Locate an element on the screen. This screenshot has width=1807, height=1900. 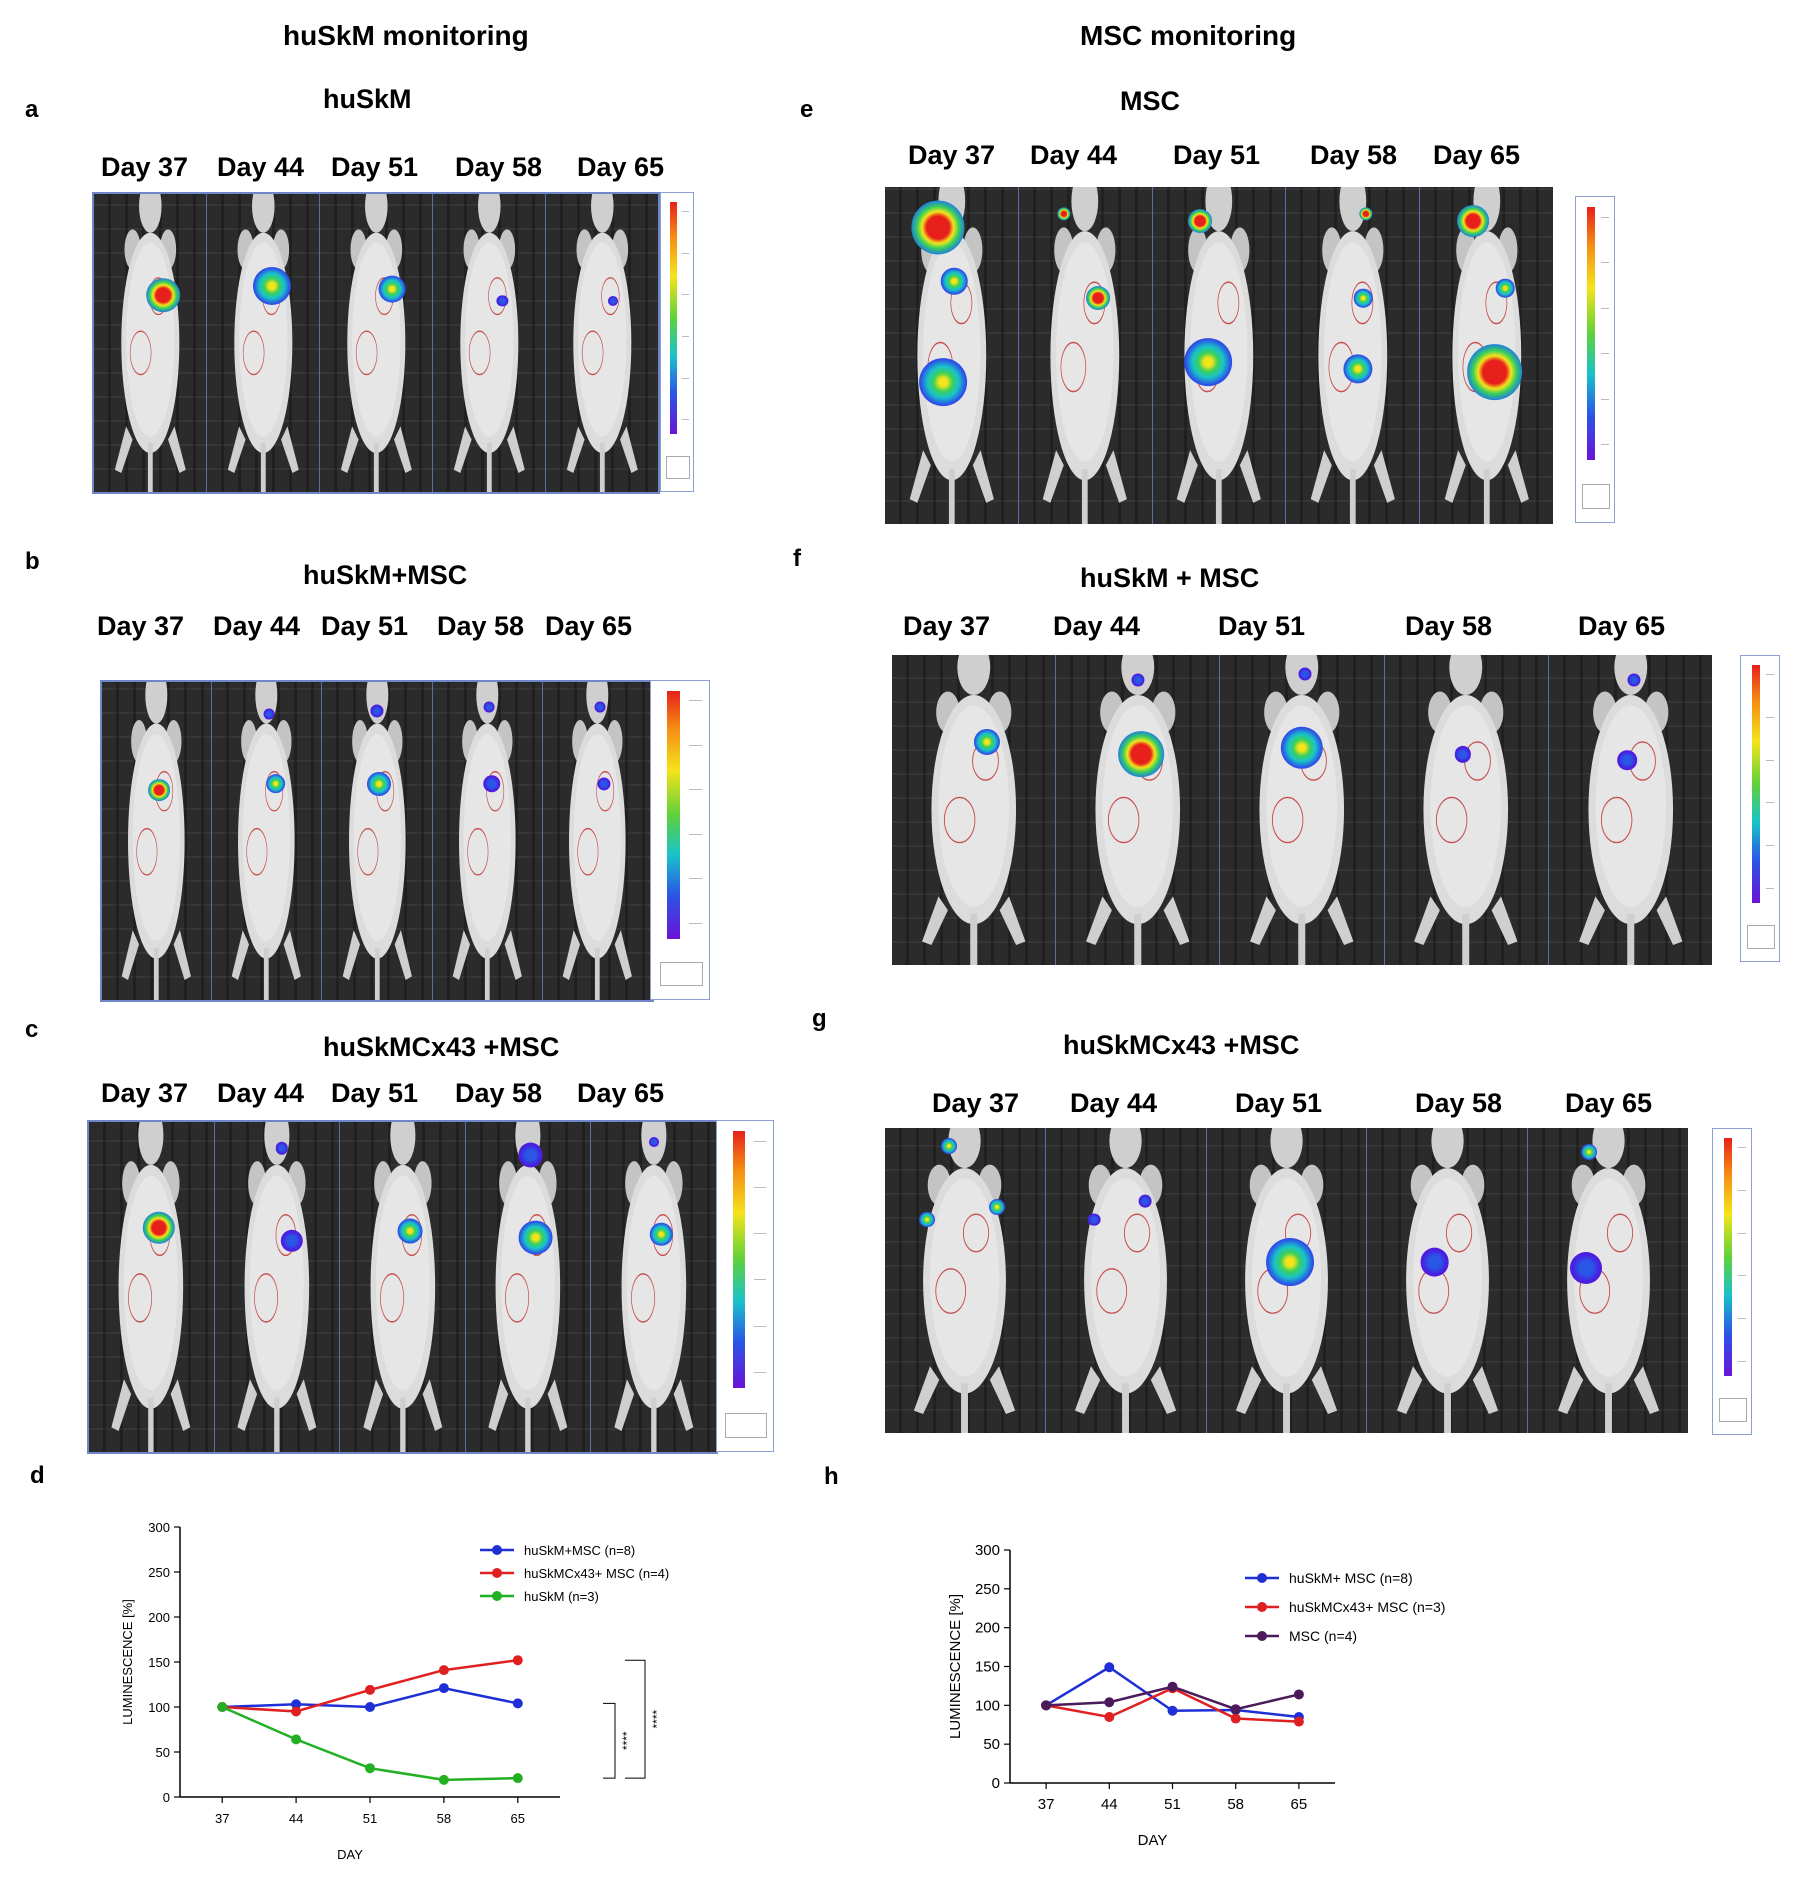
panel-g-day-label: Day 51 is located at coordinates (1279, 1103).